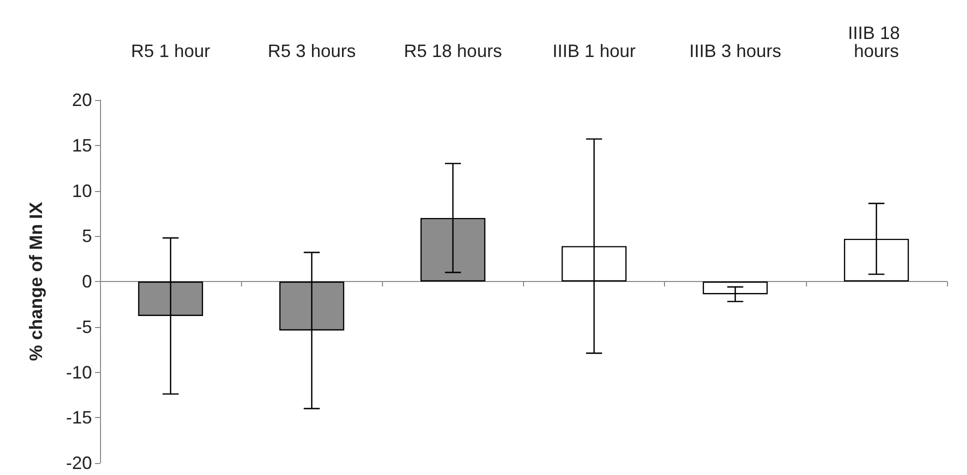 The width and height of the screenshot is (967, 475). I want to click on x-tick-label: IIIB 1 hour, so click(594, 51).